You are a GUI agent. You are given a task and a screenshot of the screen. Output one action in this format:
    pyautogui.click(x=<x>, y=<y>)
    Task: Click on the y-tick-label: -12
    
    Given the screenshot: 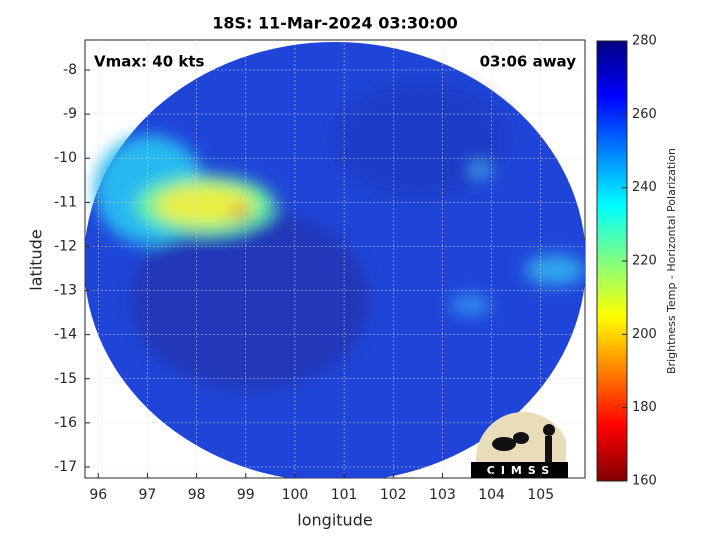 What is the action you would take?
    pyautogui.click(x=65, y=246)
    